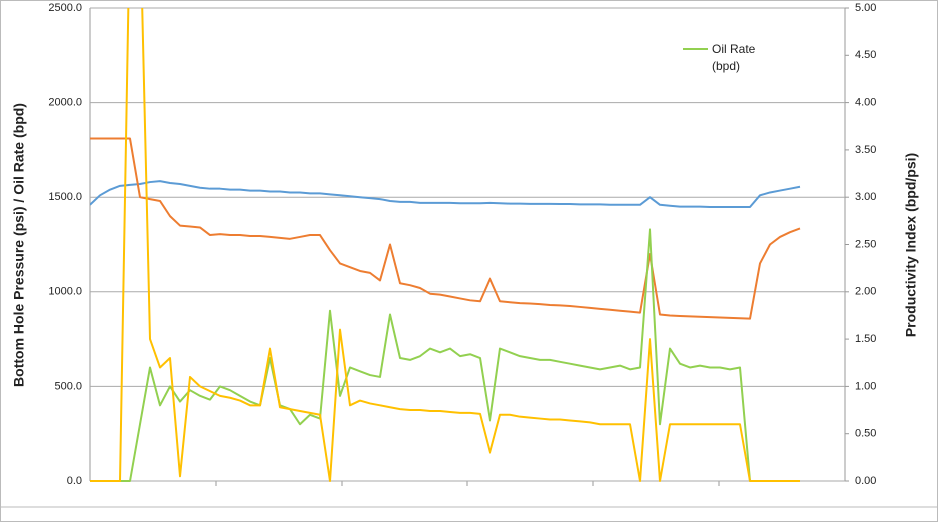  What do you see at coordinates (865, 197) in the screenshot?
I see `y2-tick-label: 3.00` at bounding box center [865, 197].